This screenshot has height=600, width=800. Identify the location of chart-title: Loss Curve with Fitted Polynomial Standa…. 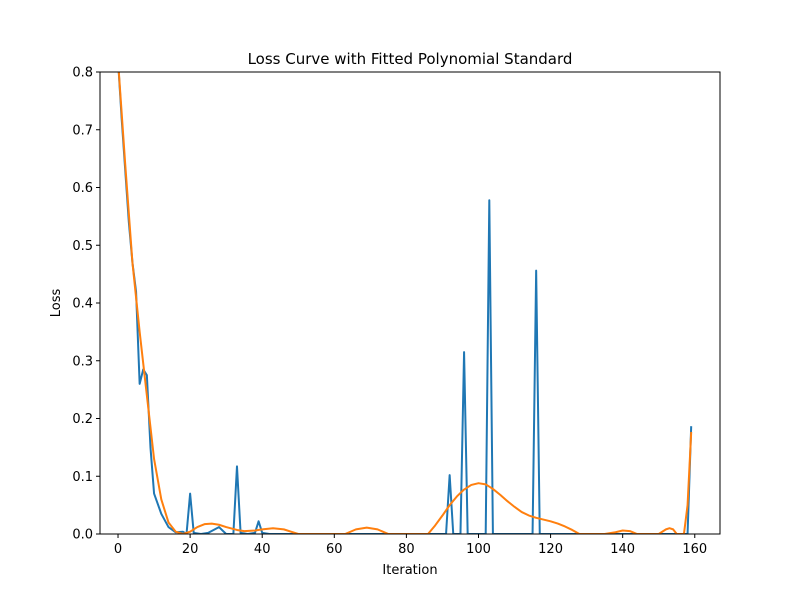
(410, 59).